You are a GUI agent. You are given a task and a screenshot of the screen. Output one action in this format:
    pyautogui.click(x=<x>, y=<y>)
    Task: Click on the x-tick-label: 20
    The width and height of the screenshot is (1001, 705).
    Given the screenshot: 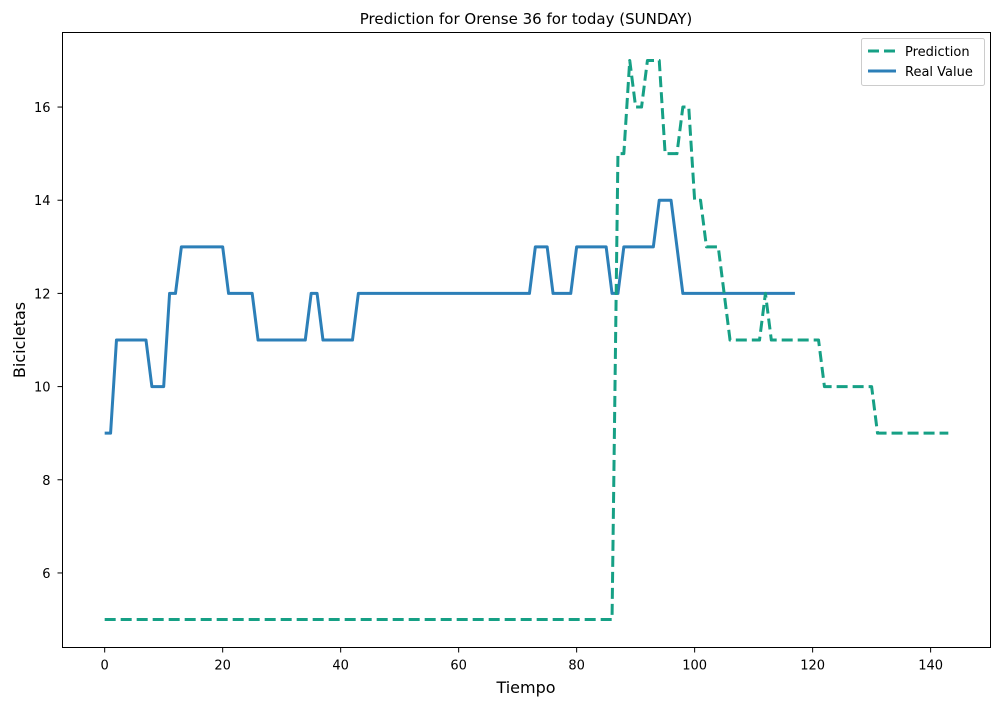 What is the action you would take?
    pyautogui.click(x=222, y=666)
    